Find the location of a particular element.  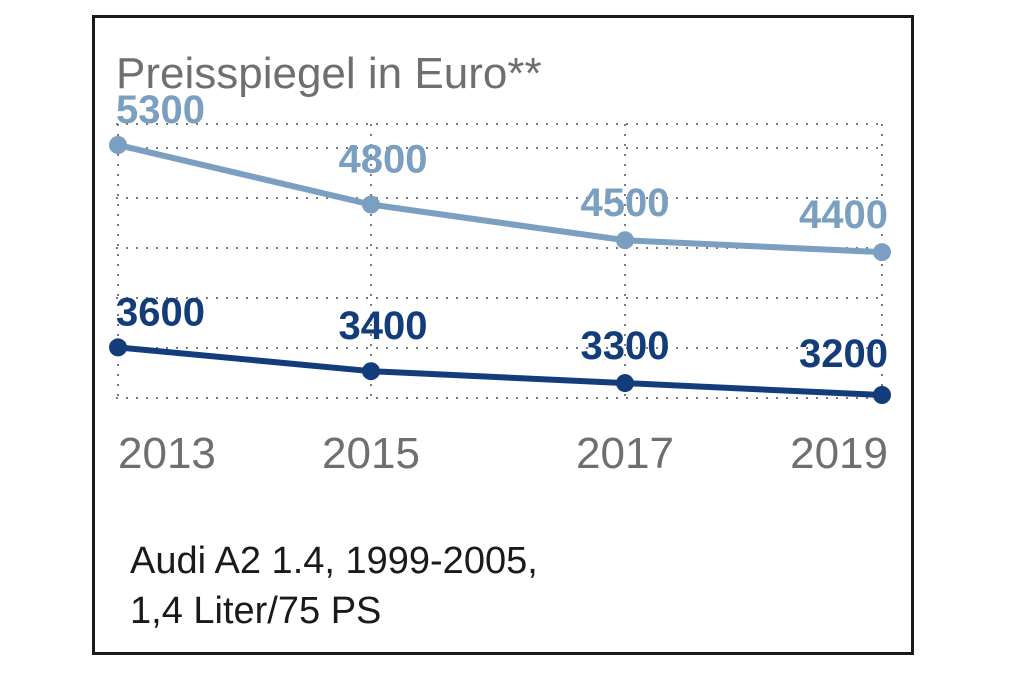

caption-line-1: Audi A2 1.4, 1999-2005, is located at coordinates (334, 561).